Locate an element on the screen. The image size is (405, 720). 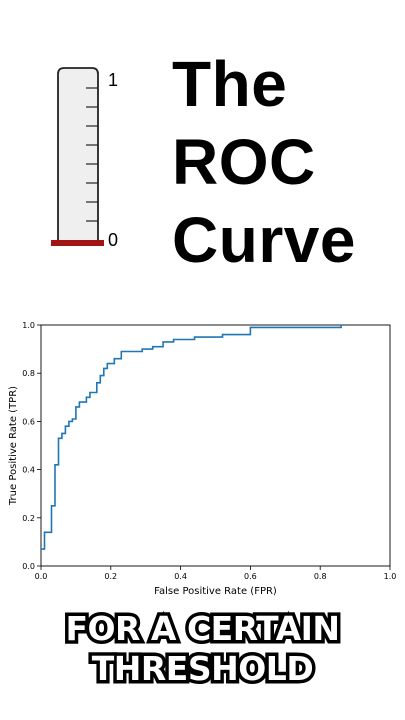
x-tick-label: 0.6 is located at coordinates (250, 576).